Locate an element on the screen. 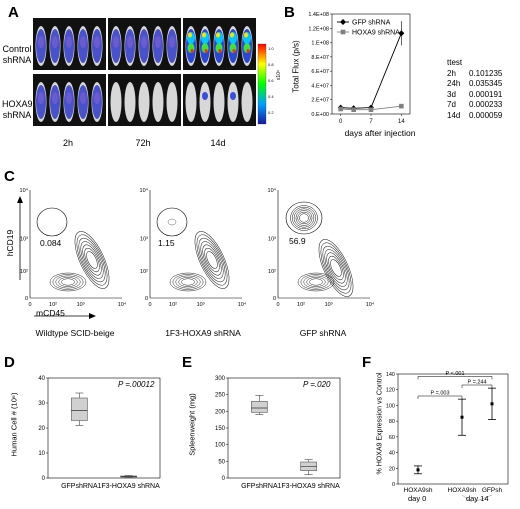 The image size is (520, 509). time-label-14d: 14d is located at coordinates (218, 143).